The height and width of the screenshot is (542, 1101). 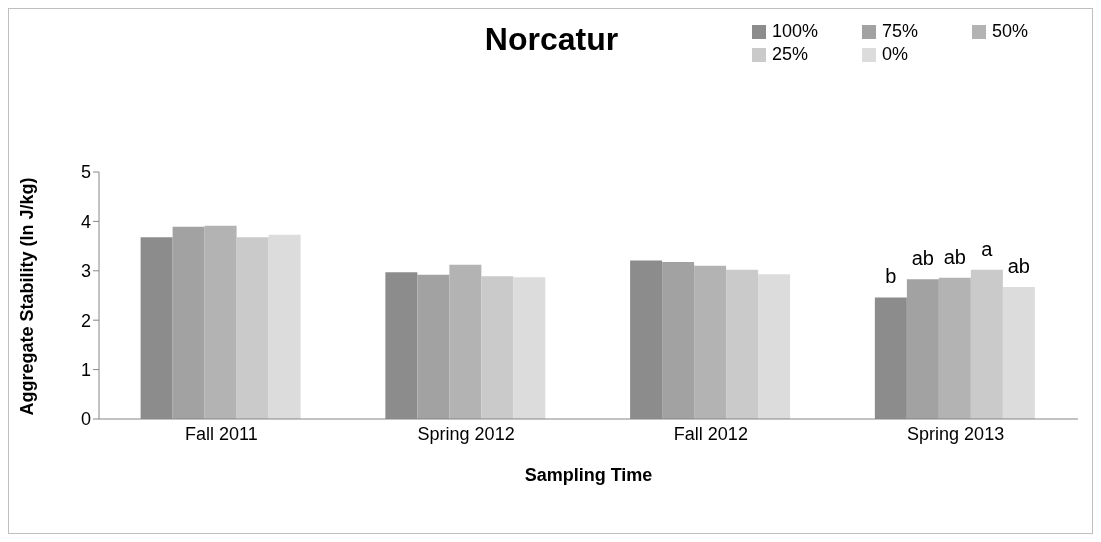 What do you see at coordinates (1010, 31) in the screenshot?
I see `legend-label: 50%` at bounding box center [1010, 31].